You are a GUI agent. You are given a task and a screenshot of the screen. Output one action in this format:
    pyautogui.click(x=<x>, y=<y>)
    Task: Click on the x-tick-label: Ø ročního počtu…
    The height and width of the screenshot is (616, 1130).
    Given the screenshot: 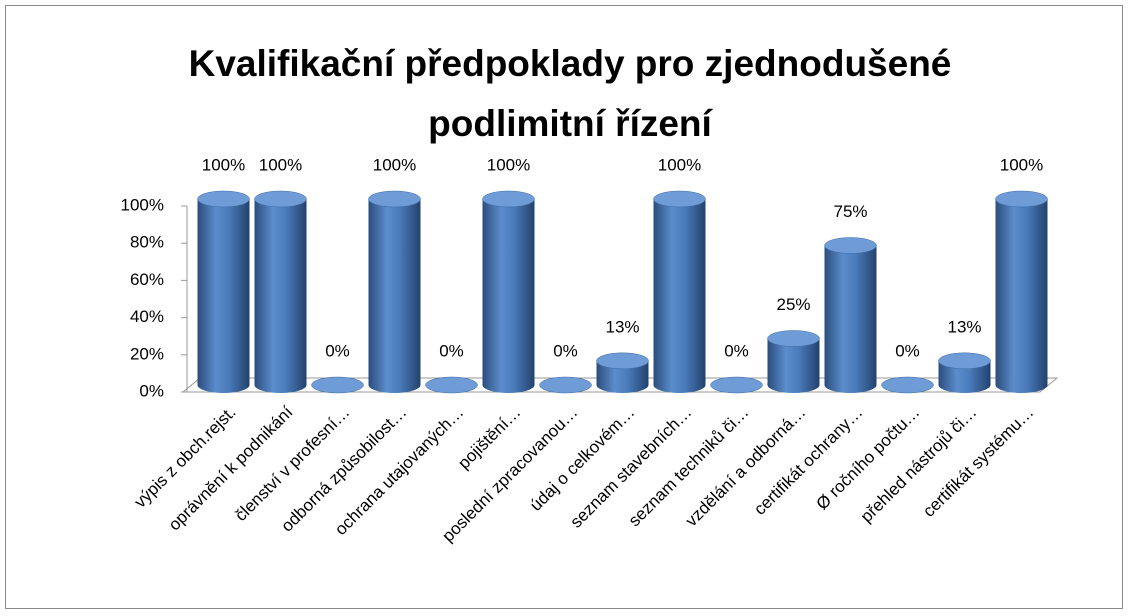 What is the action you would take?
    pyautogui.click(x=868, y=458)
    